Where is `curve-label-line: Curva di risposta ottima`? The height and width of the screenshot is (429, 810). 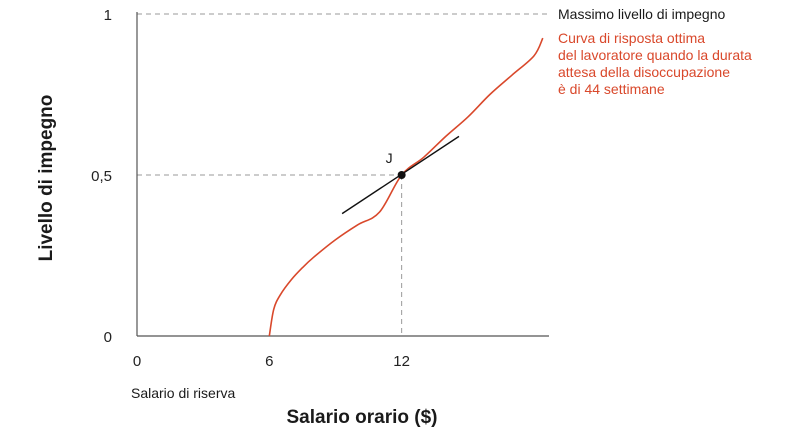
curve-label-line: Curva di risposta ottima is located at coordinates (631, 38).